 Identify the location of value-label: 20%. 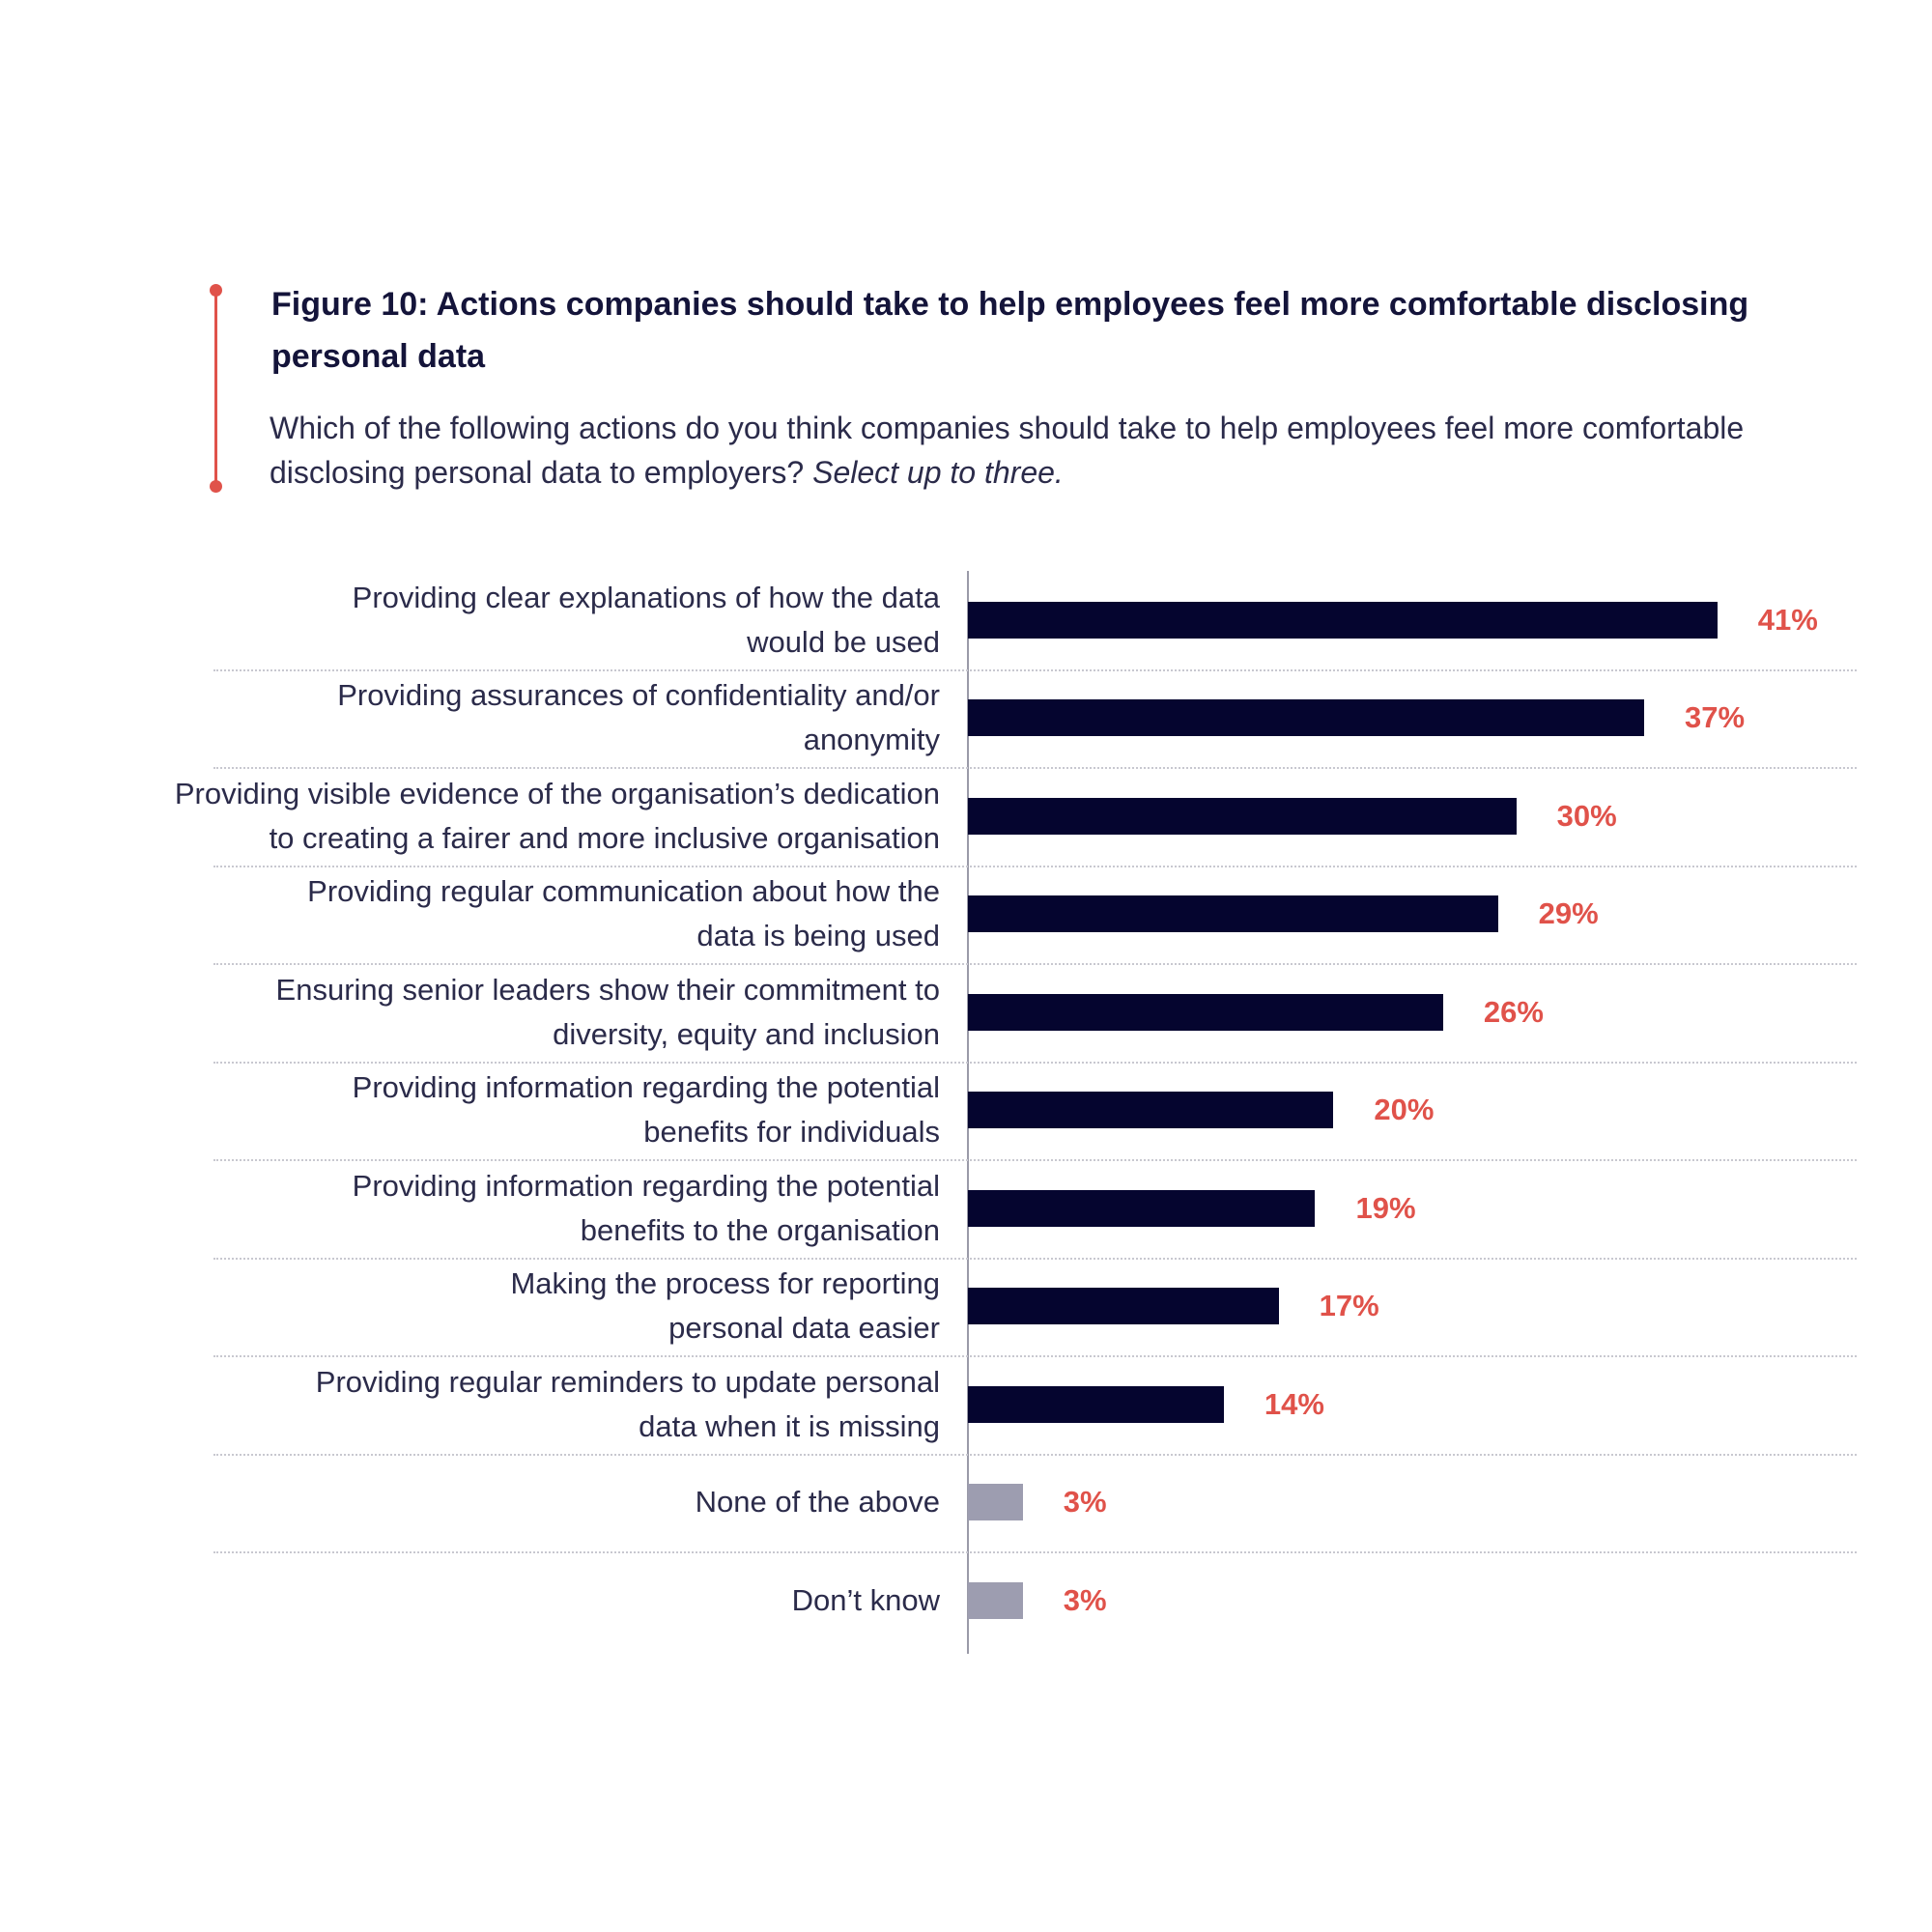
(1404, 1110).